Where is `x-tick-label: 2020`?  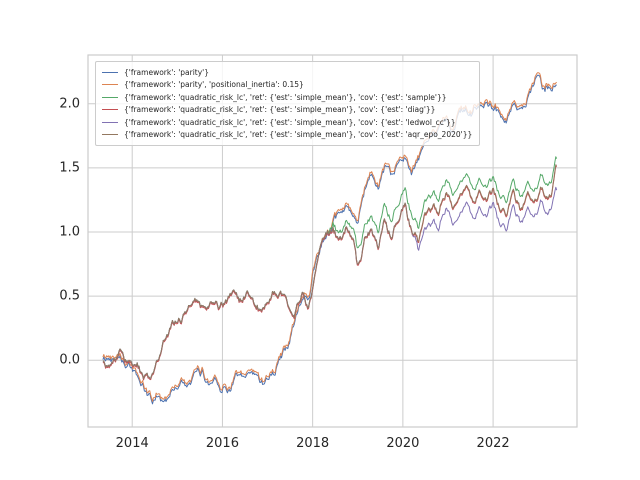
x-tick-label: 2020 is located at coordinates (403, 443).